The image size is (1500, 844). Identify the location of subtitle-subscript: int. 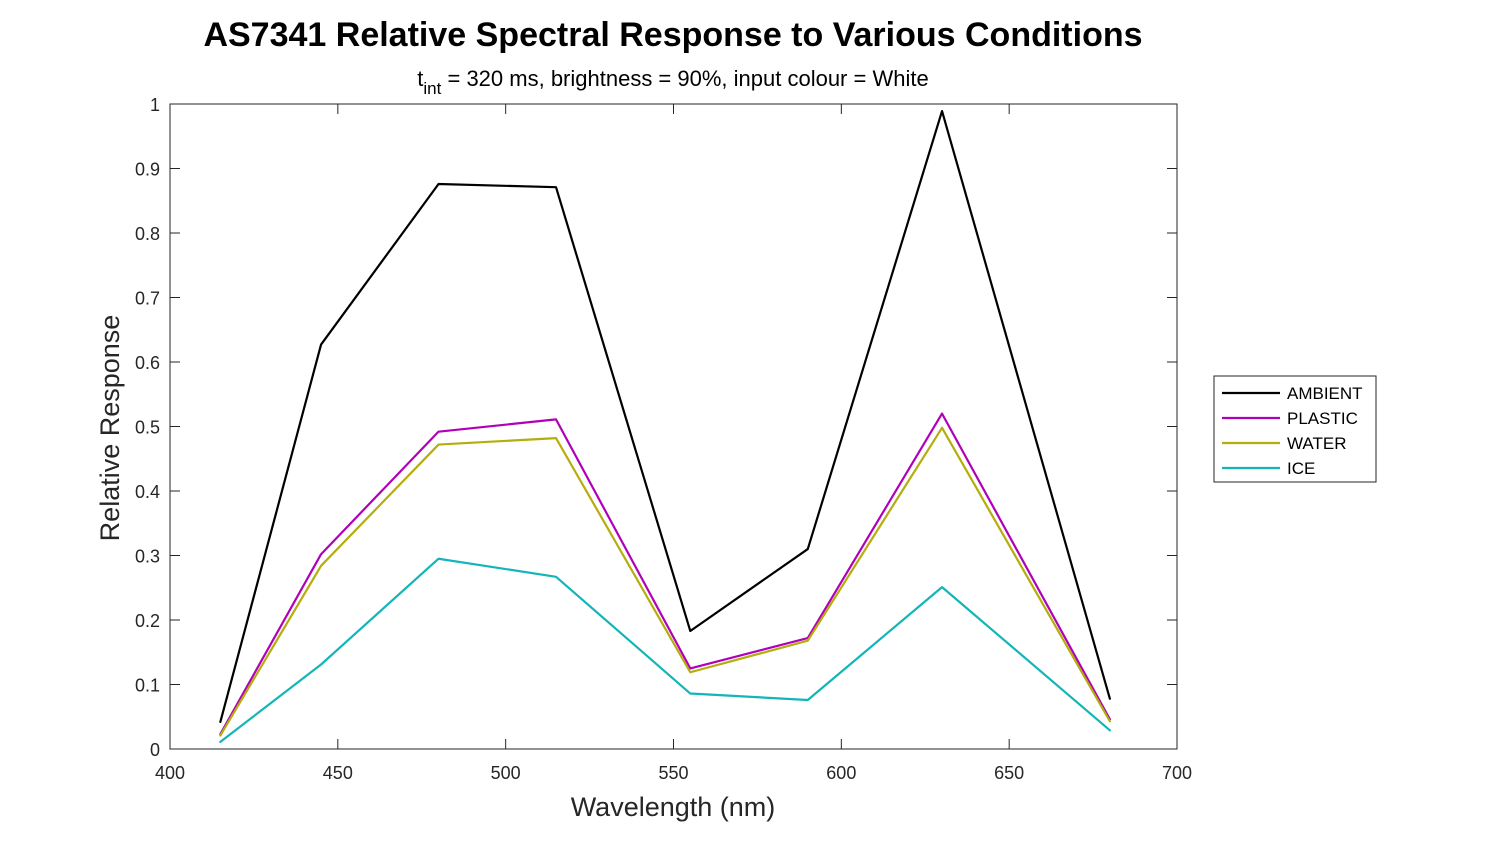
(432, 88).